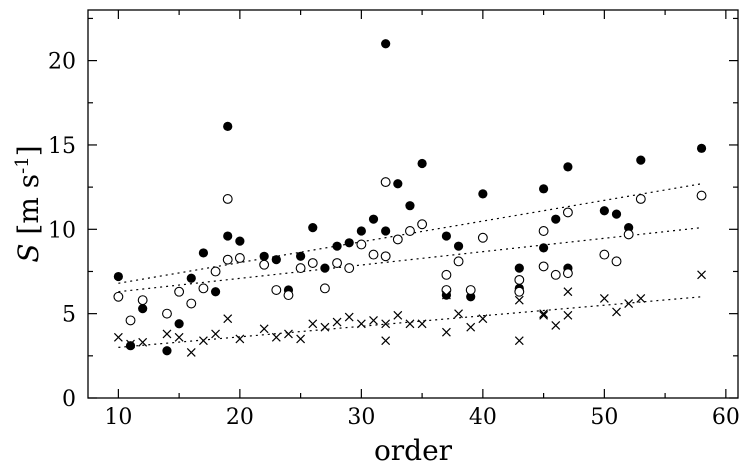 The image size is (747, 467). What do you see at coordinates (69, 315) in the screenshot?
I see `y-tick-label: 5` at bounding box center [69, 315].